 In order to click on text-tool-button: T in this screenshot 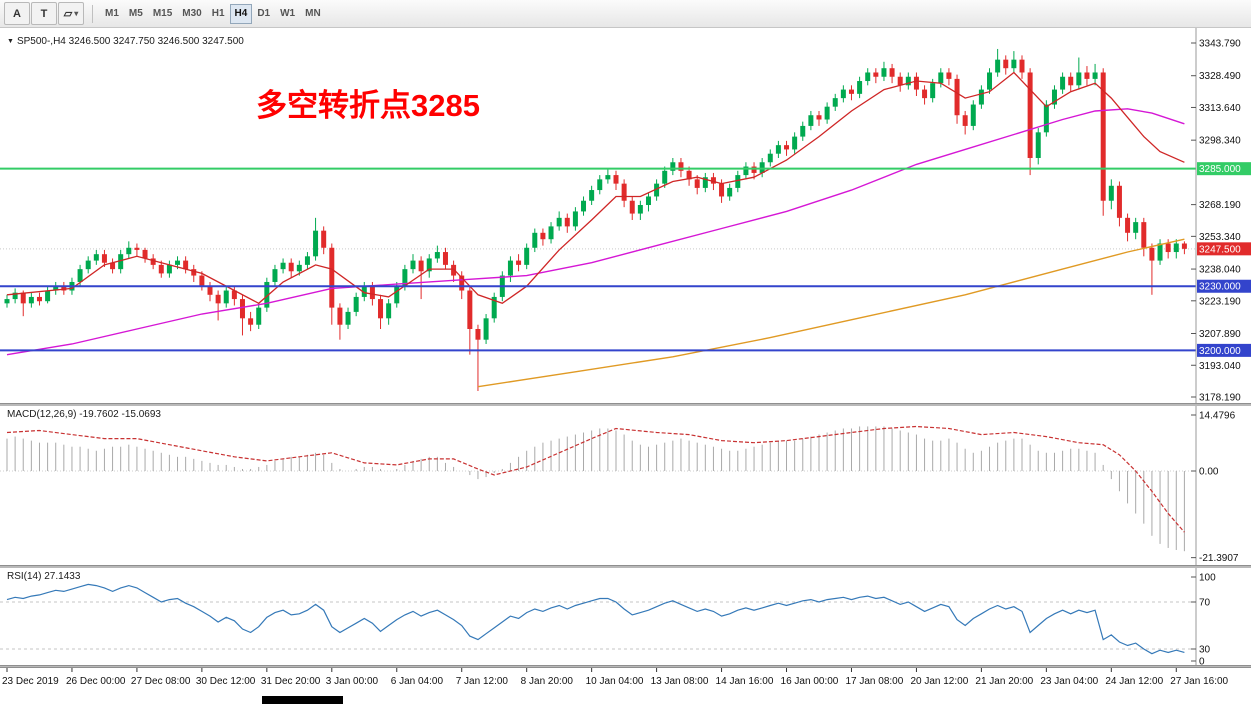, I will do `click(44, 13)`.